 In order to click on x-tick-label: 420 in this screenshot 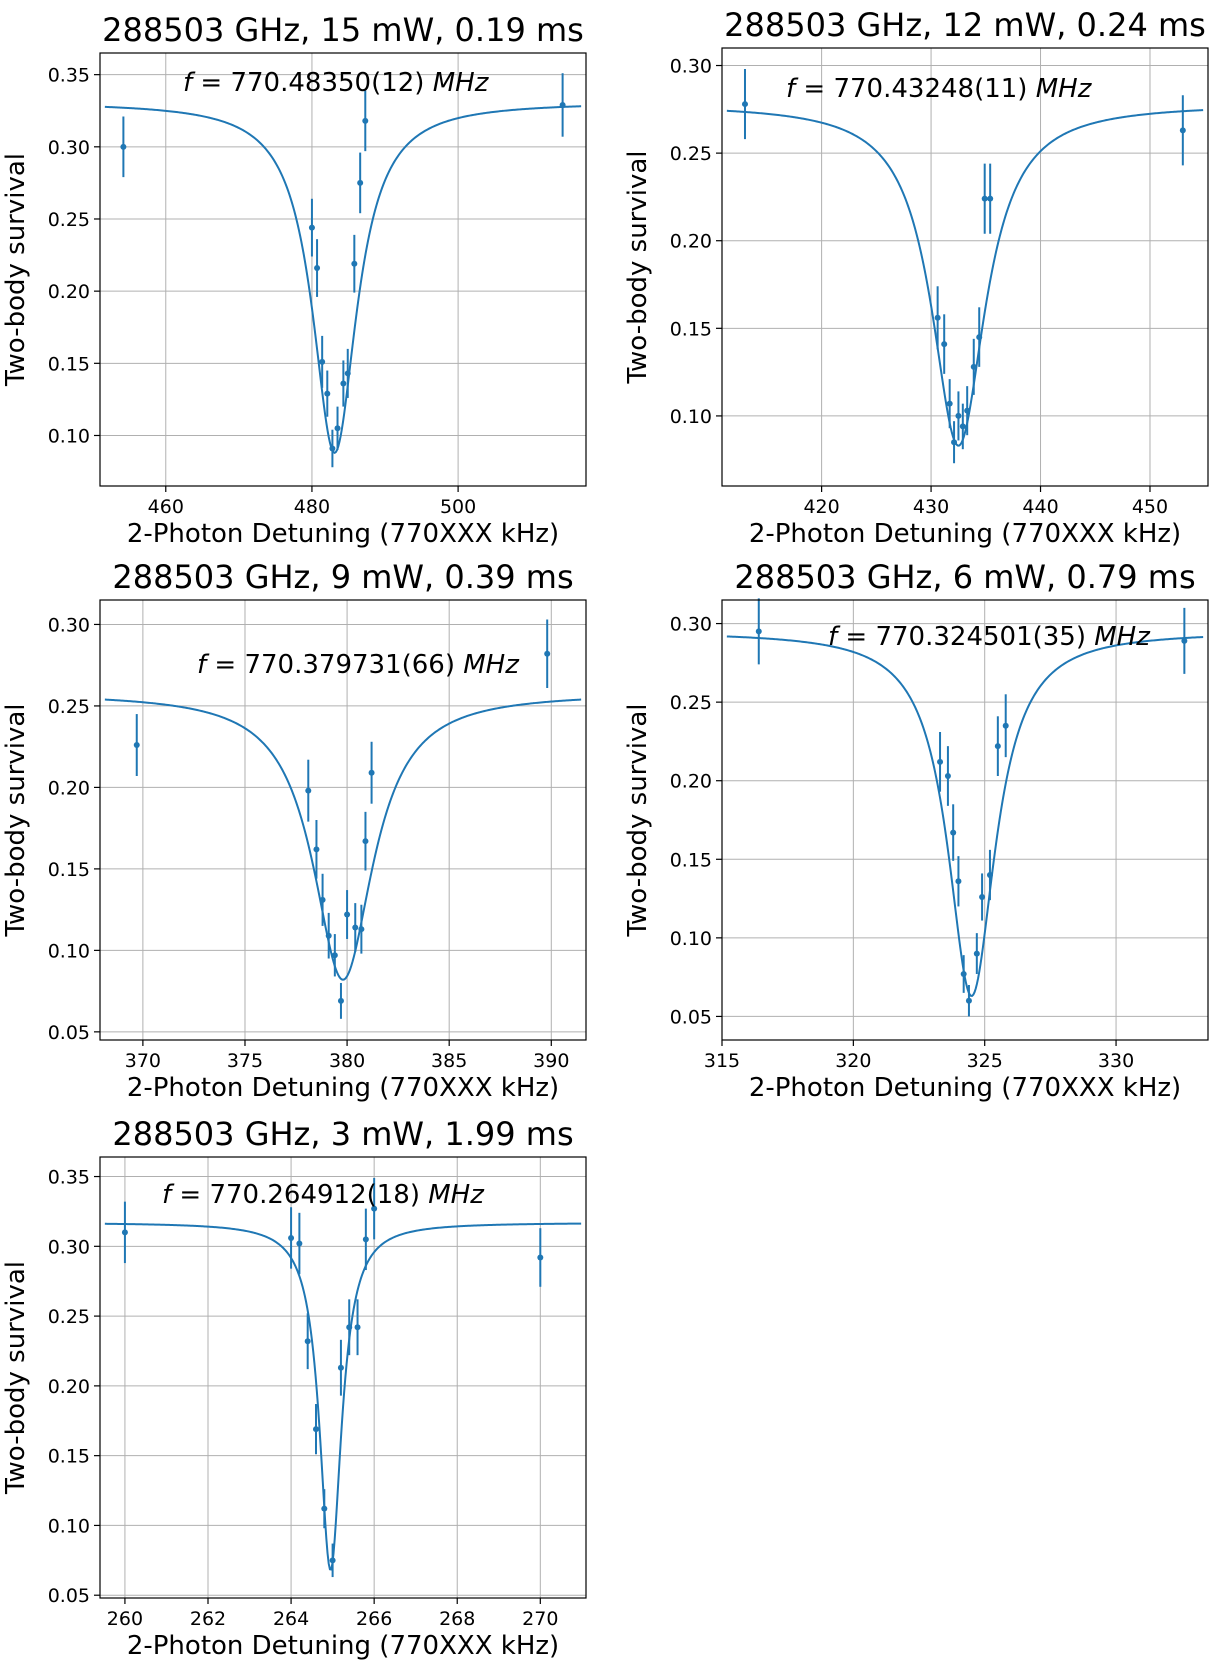, I will do `click(821, 507)`.